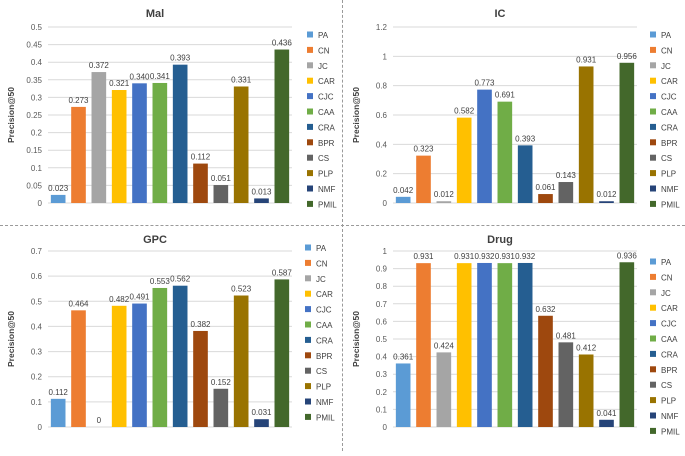 The height and width of the screenshot is (456, 685). Describe the element at coordinates (201, 157) in the screenshot. I see `data-label-bpr: 0.112` at that location.